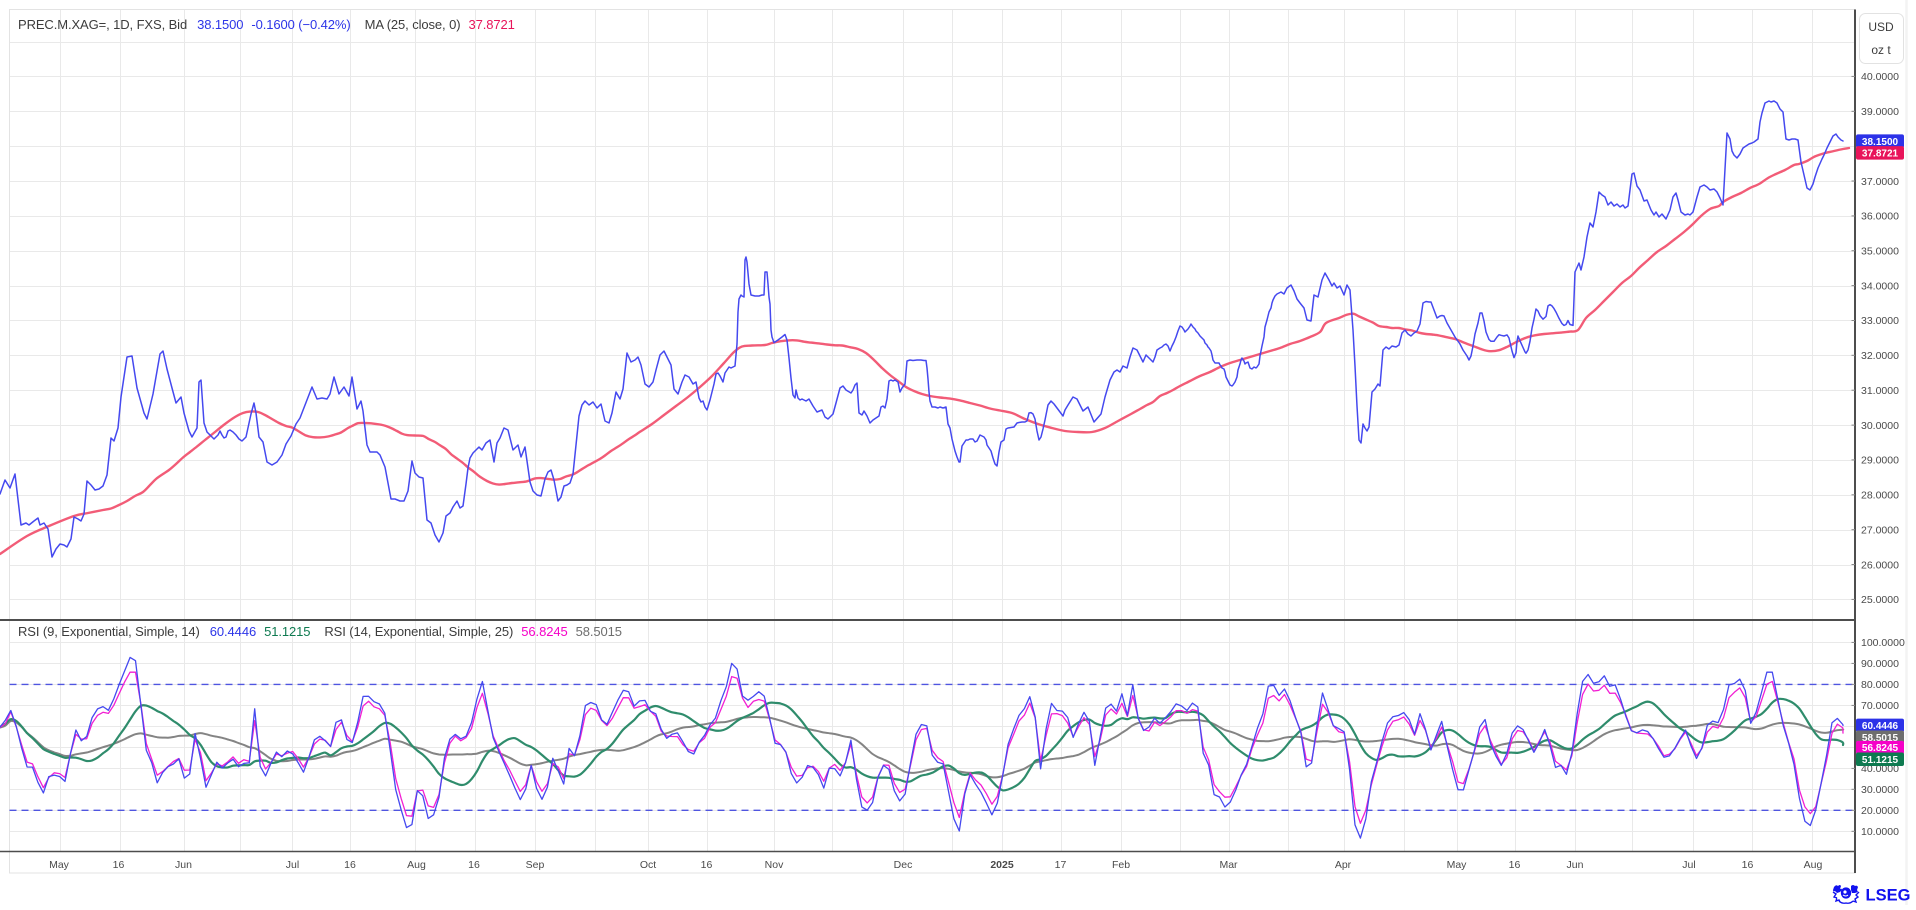  What do you see at coordinates (1880, 832) in the screenshot?
I see `svg-text: 10.0000` at bounding box center [1880, 832].